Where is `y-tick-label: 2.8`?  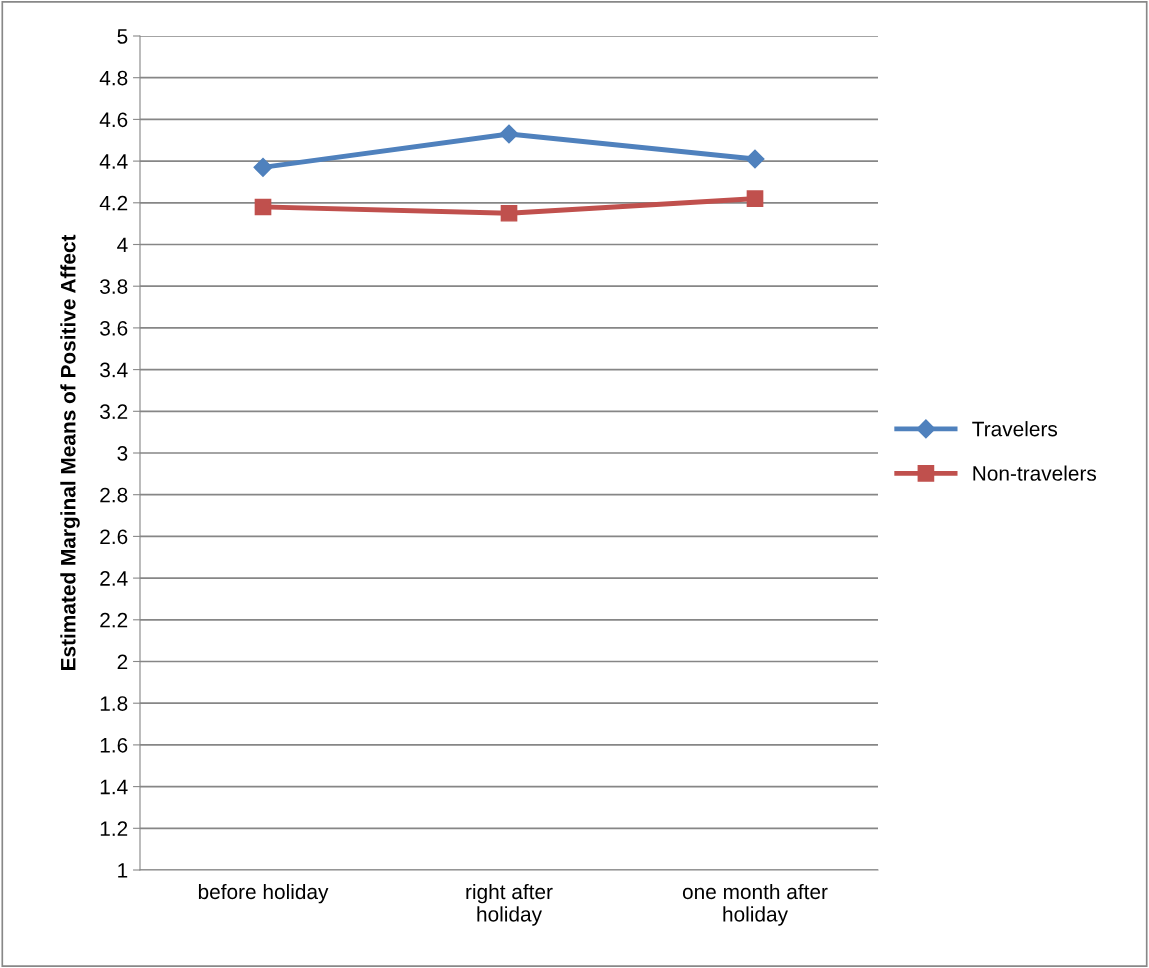 y-tick-label: 2.8 is located at coordinates (114, 495).